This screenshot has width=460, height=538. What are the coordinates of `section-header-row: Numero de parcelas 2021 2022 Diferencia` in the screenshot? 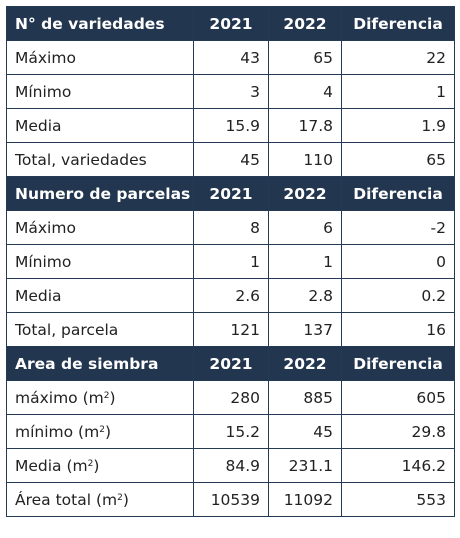 It's located at (230, 193).